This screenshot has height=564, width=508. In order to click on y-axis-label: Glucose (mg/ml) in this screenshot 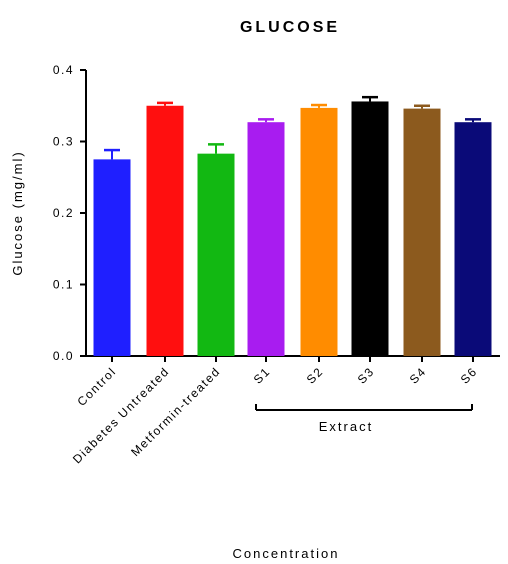, I will do `click(17, 212)`.